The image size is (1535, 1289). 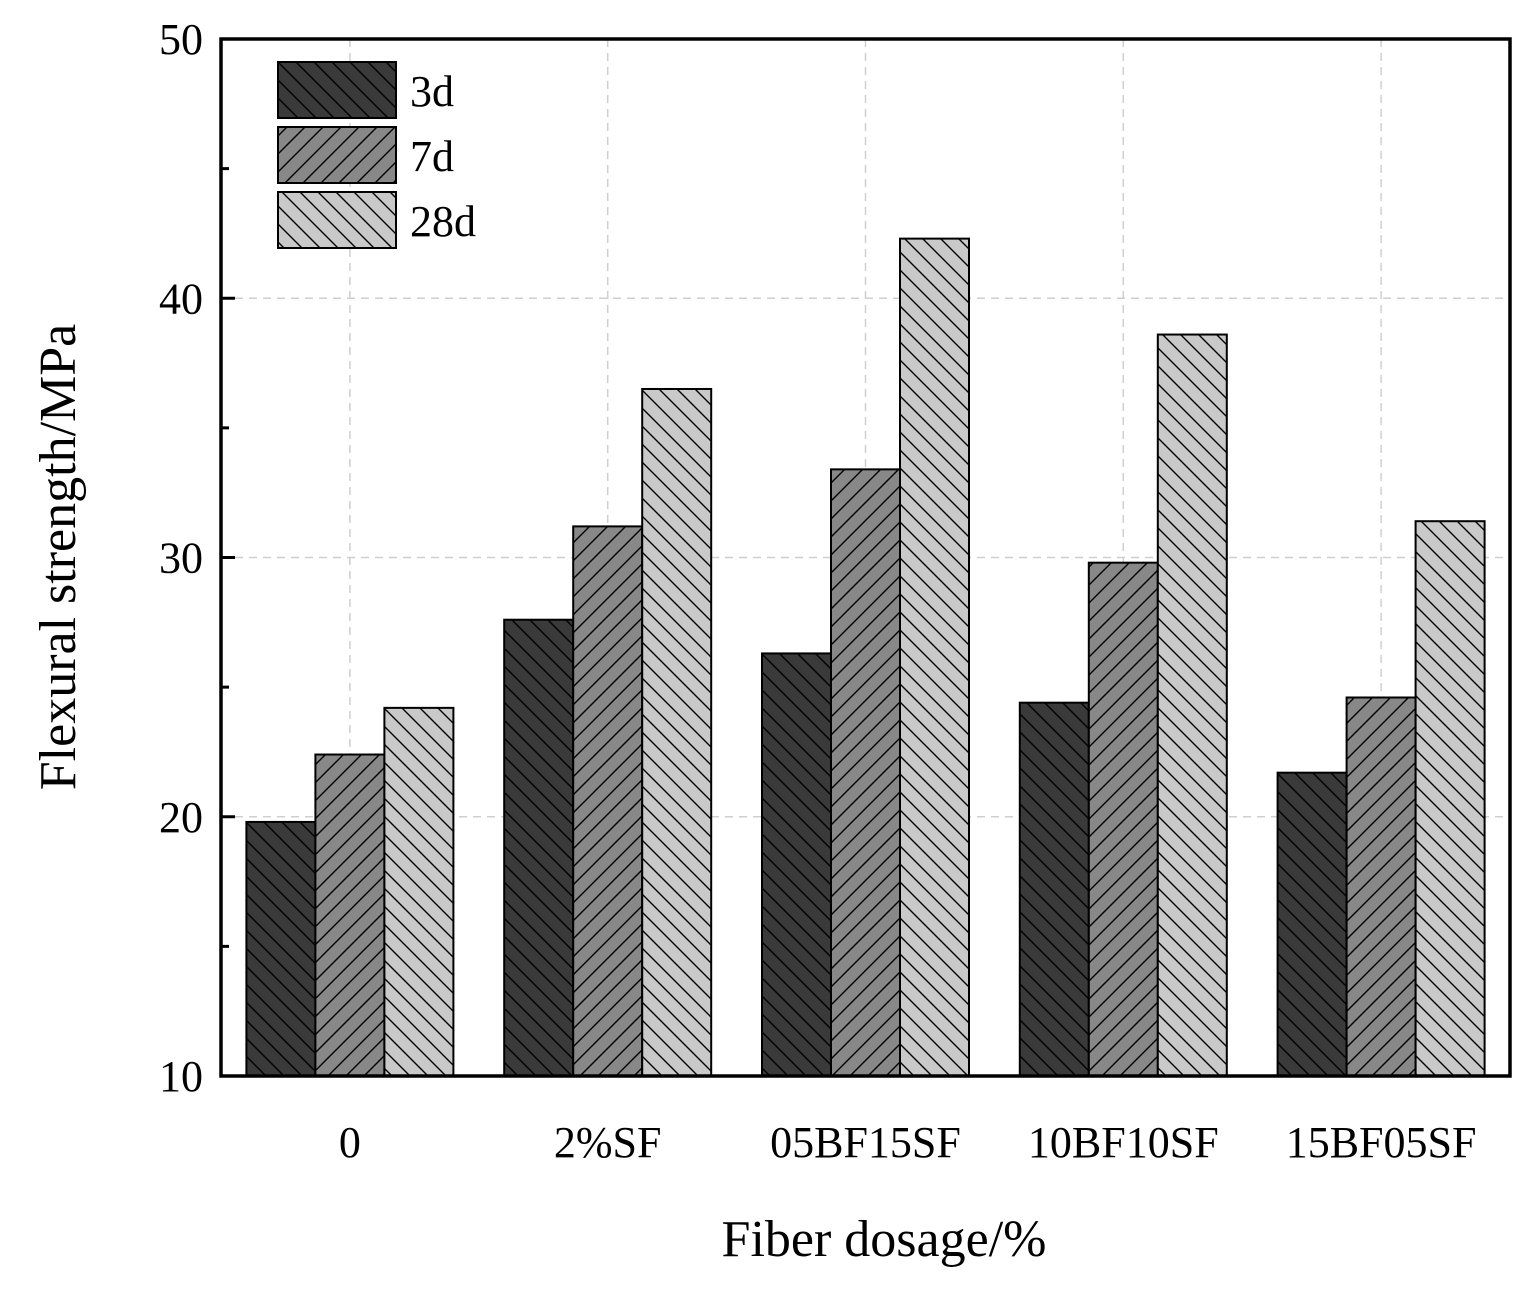 What do you see at coordinates (934, 657) in the screenshot?
I see `bar-28d-05BF15SF` at bounding box center [934, 657].